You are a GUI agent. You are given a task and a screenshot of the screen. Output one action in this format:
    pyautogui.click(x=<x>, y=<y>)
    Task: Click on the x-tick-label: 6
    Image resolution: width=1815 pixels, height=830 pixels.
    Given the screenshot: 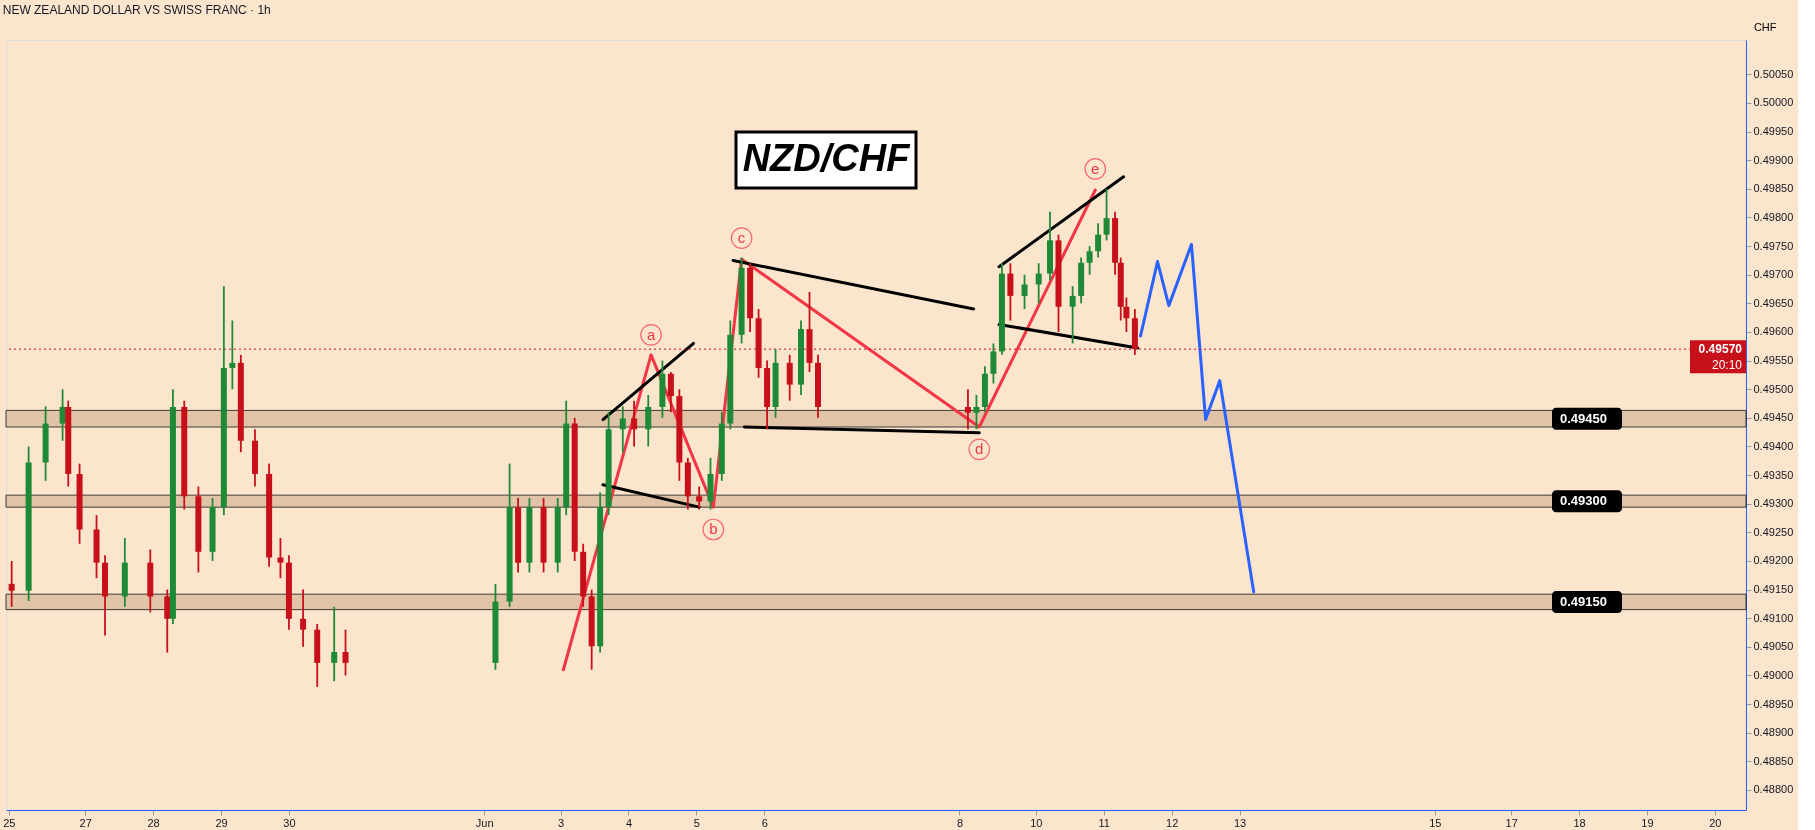 What is the action you would take?
    pyautogui.click(x=764, y=822)
    